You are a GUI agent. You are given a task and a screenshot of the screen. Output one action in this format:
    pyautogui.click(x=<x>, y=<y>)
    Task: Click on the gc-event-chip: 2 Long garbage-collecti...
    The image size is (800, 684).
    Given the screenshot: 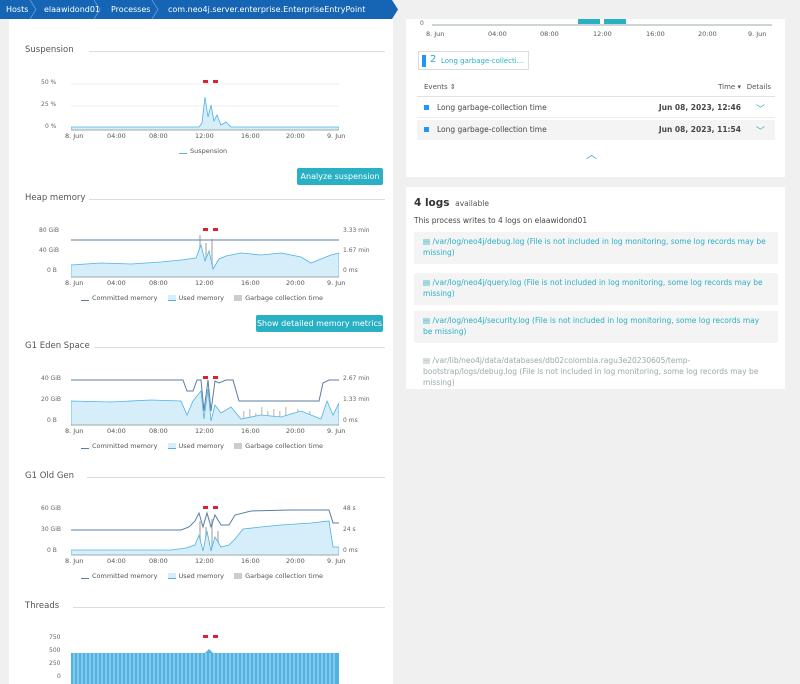 What is the action you would take?
    pyautogui.click(x=473, y=60)
    